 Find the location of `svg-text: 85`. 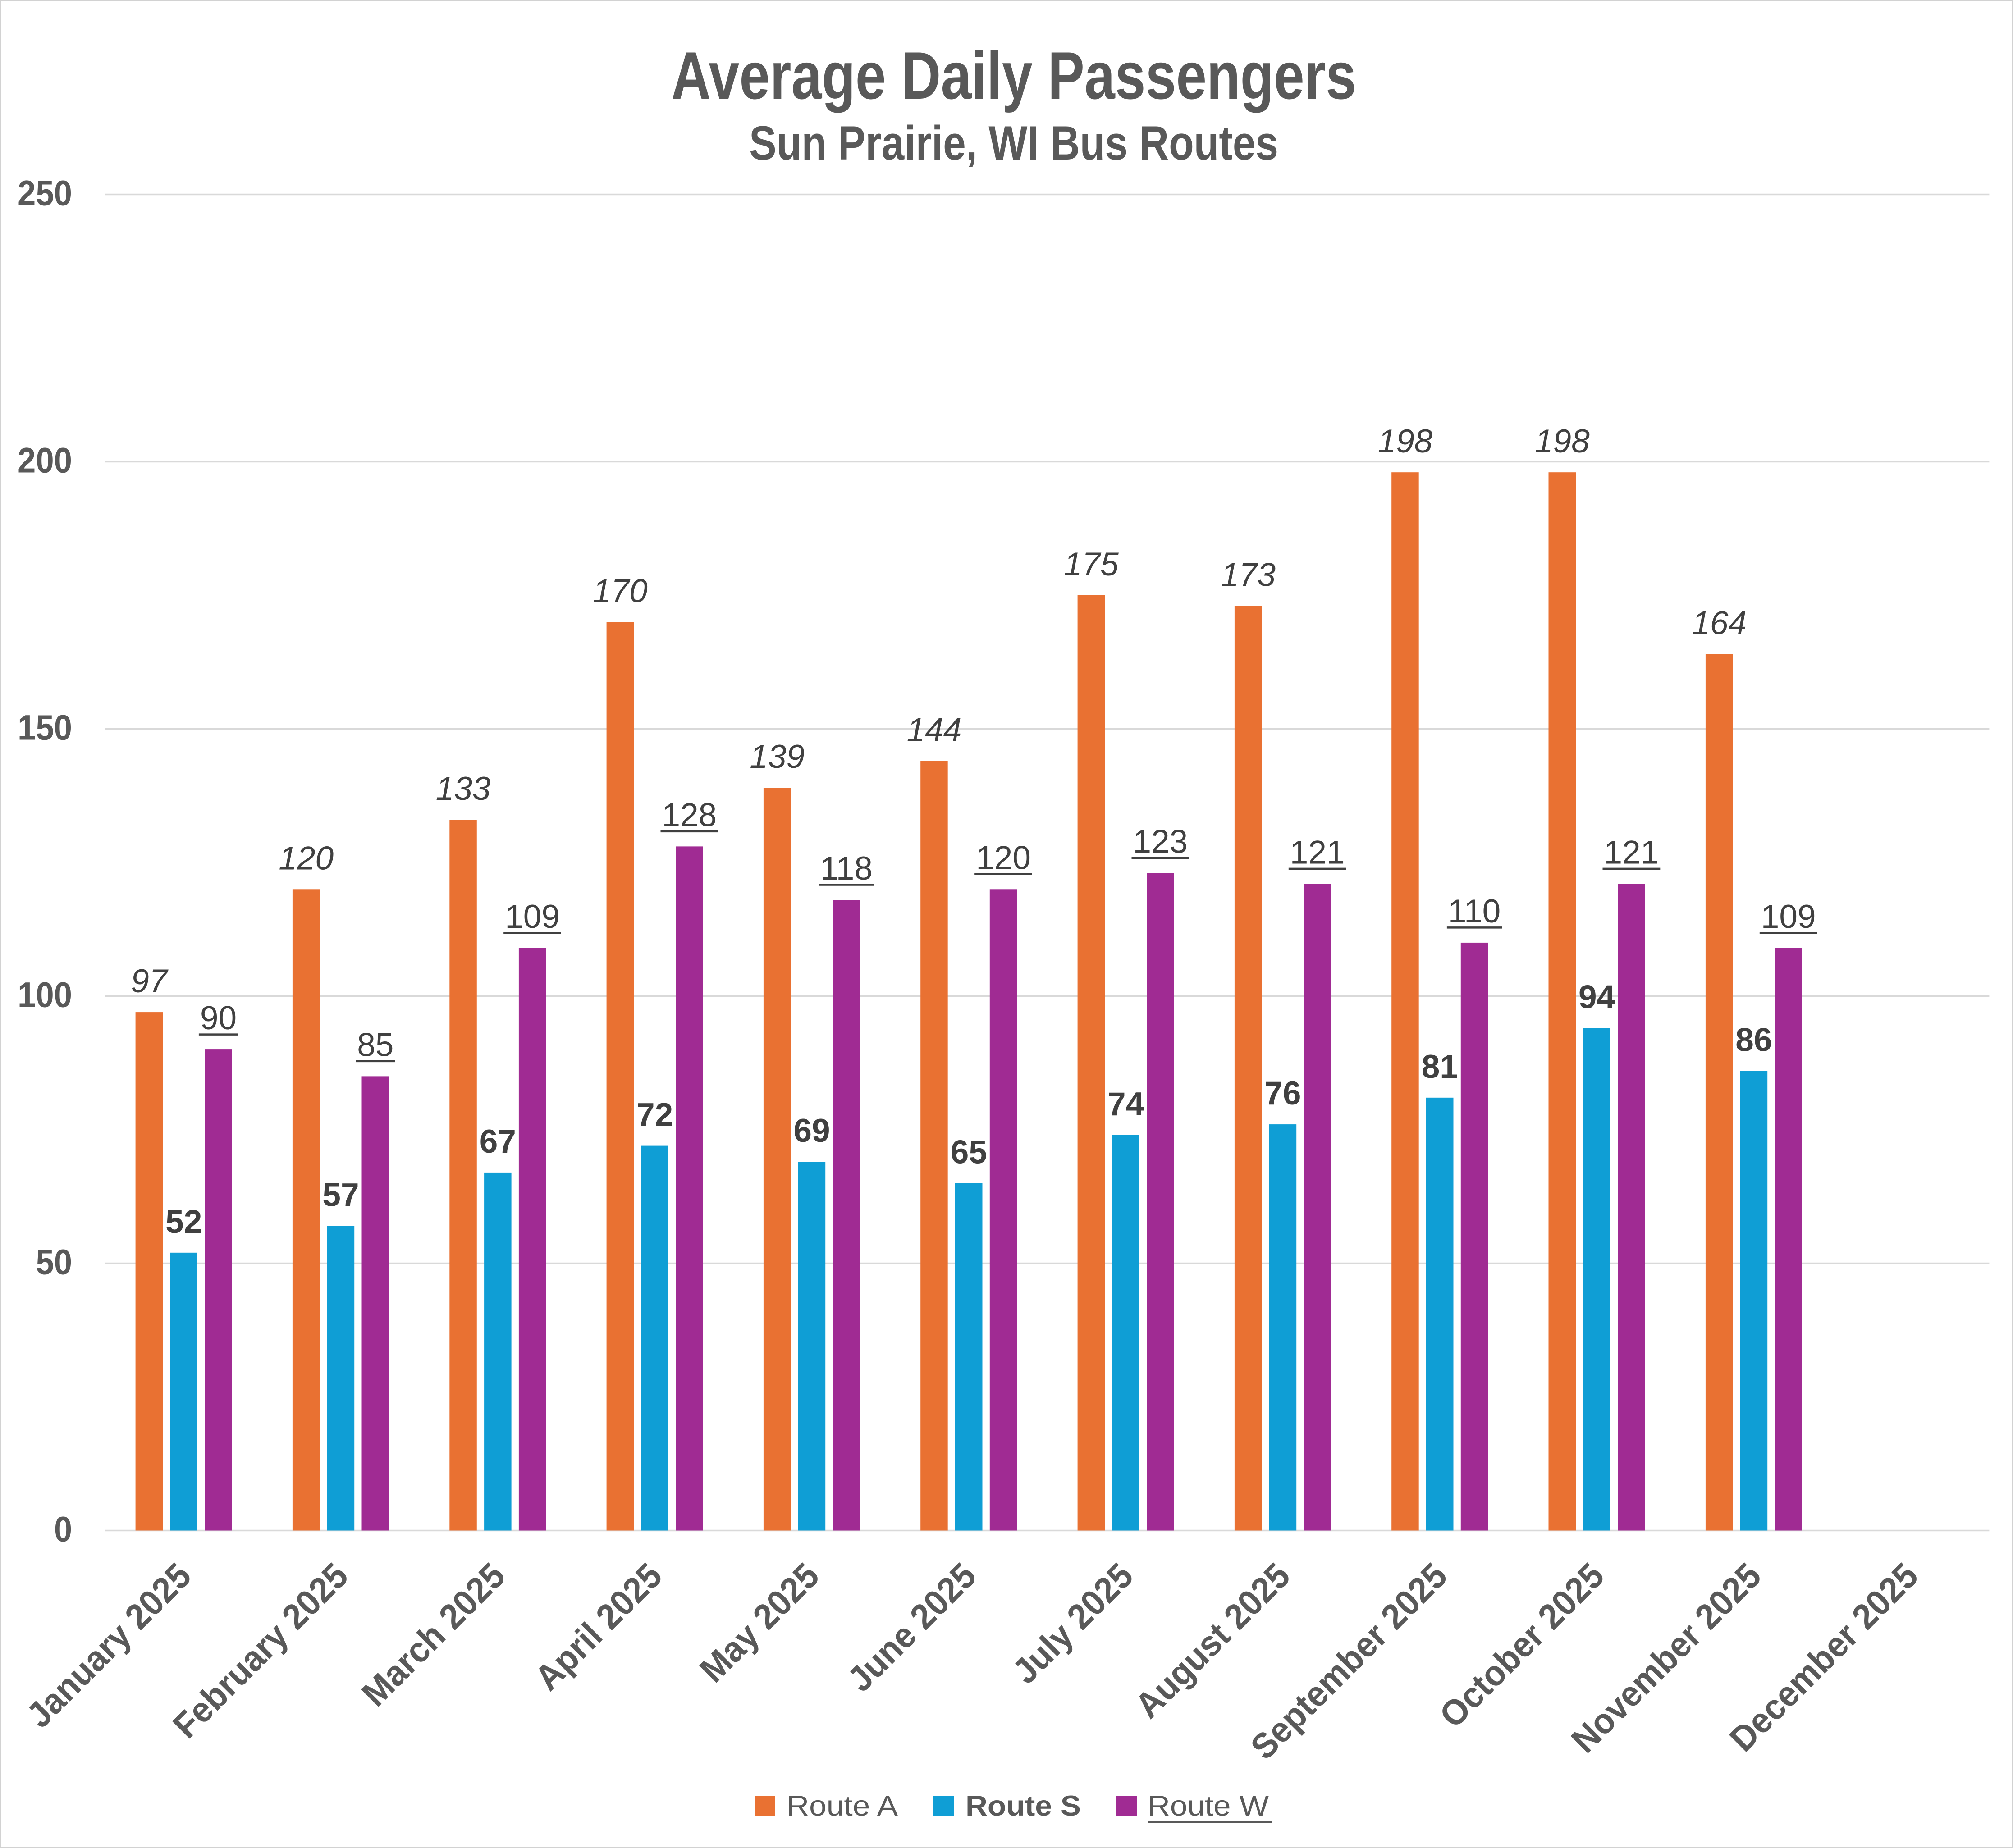

svg-text: 85 is located at coordinates (375, 1045).